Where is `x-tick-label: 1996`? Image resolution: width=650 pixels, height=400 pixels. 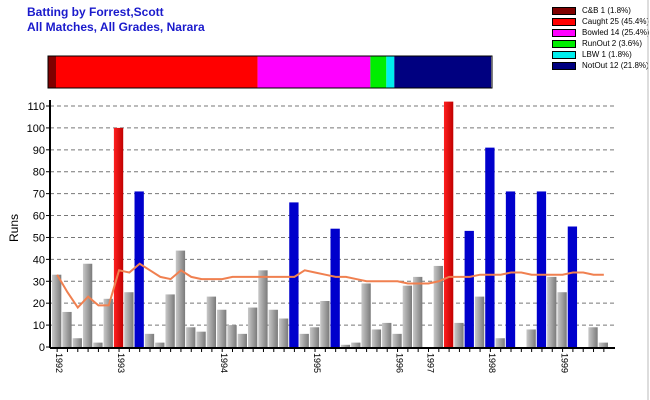
x-tick-label: 1996 is located at coordinates (399, 363).